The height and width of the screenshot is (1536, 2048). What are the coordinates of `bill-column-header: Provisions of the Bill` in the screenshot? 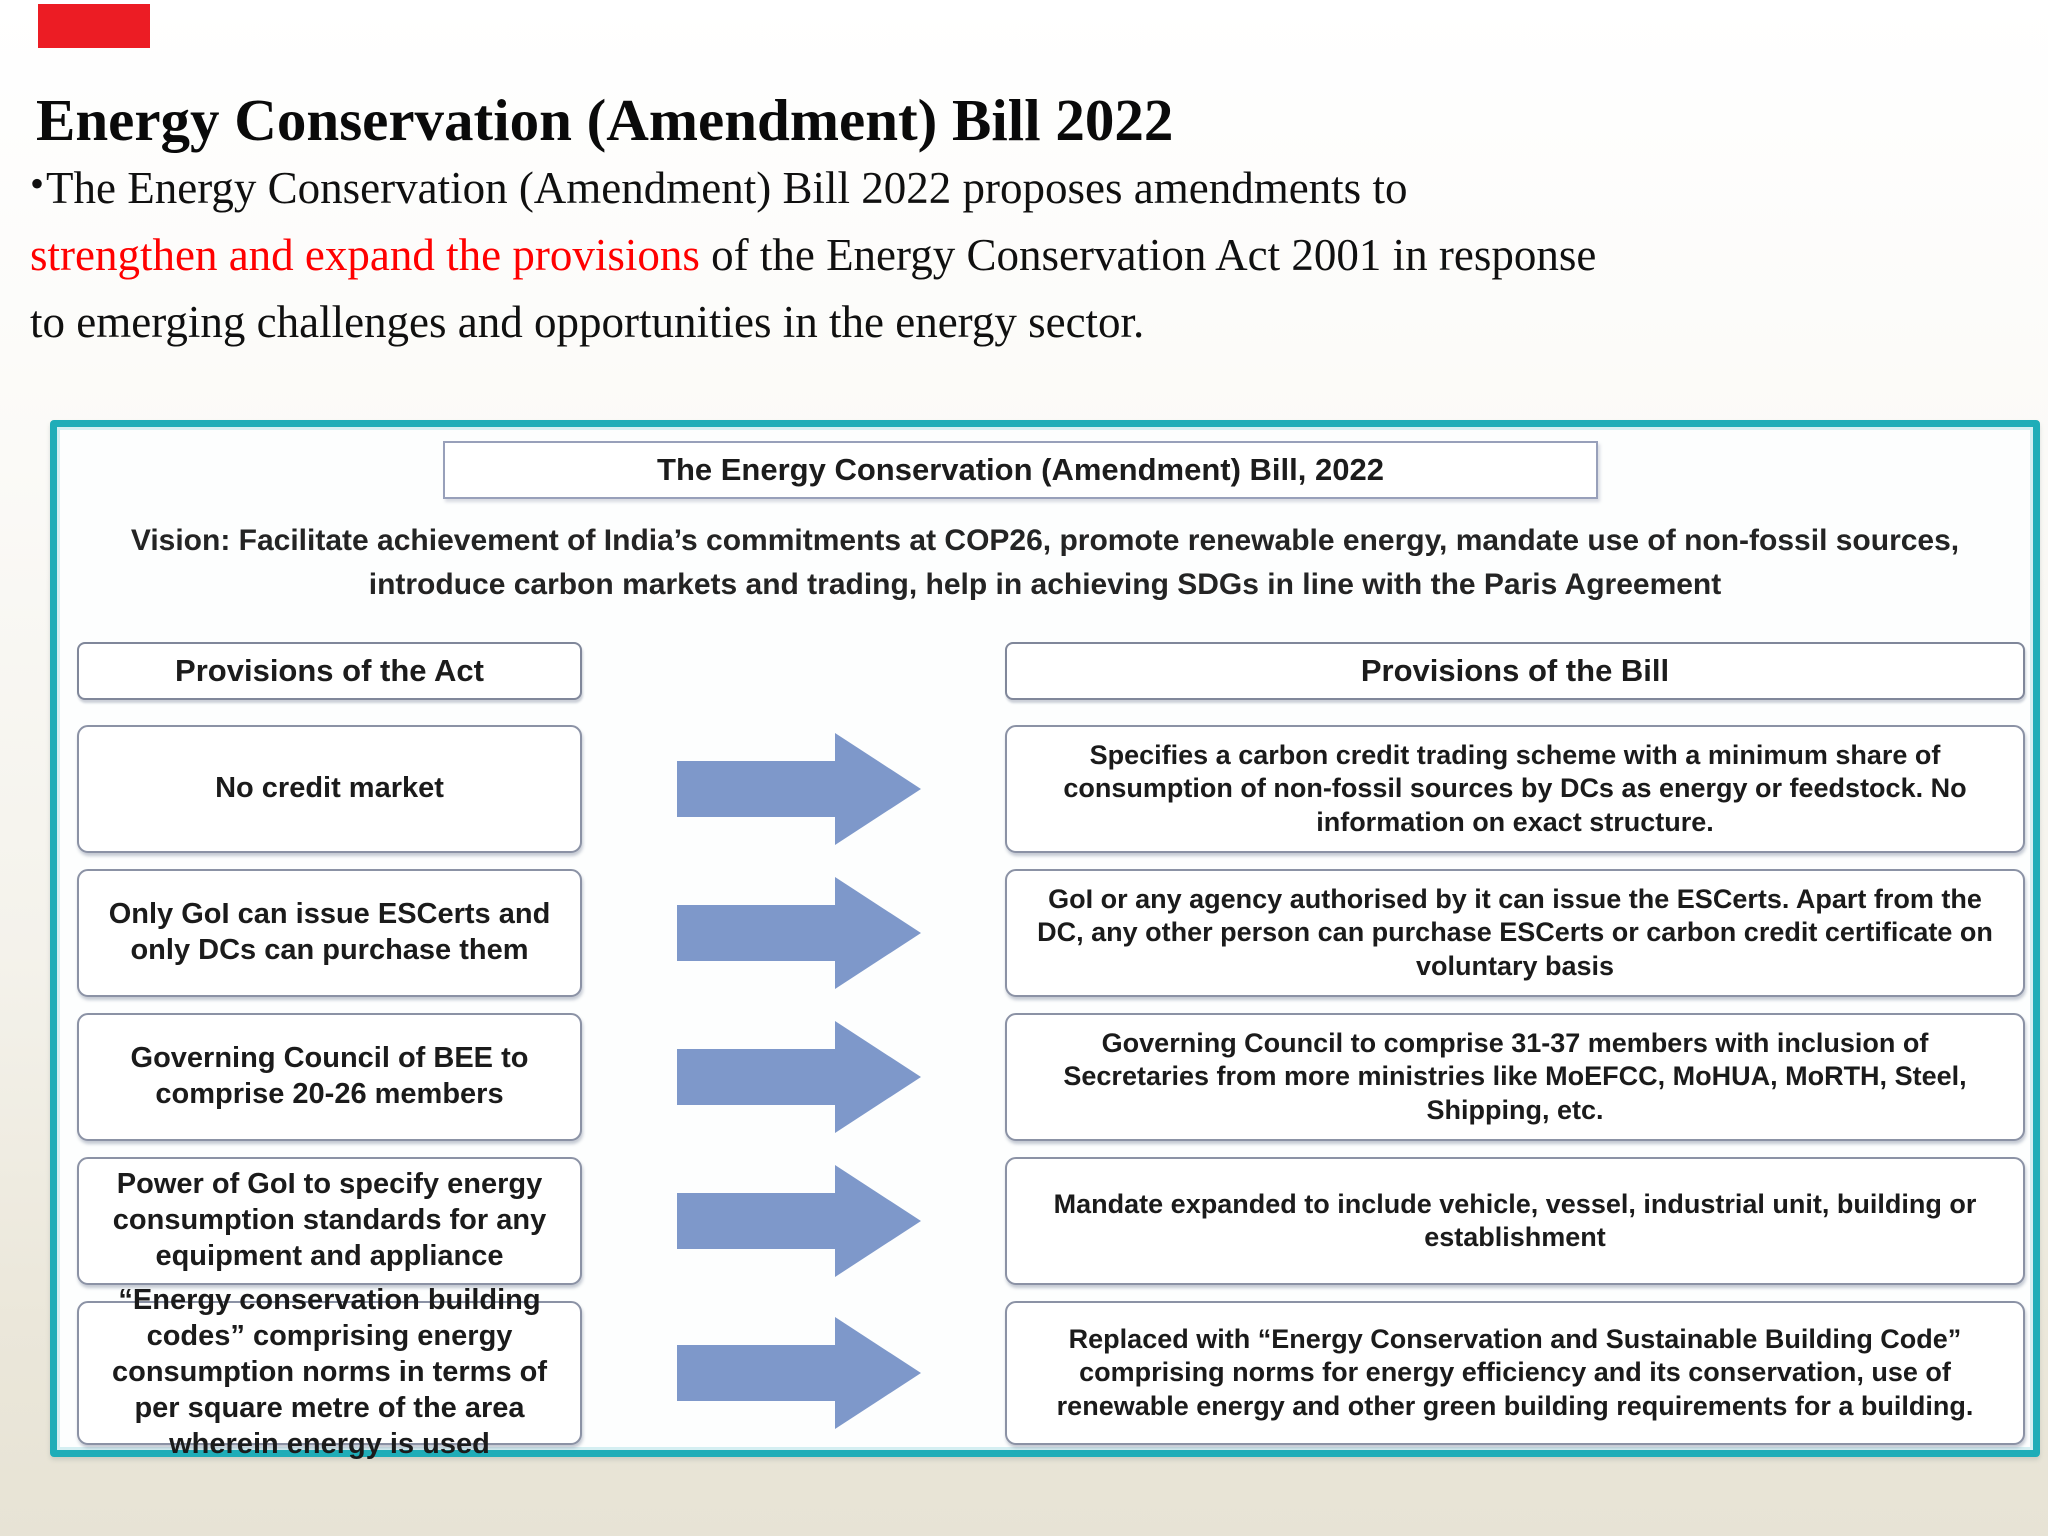 It's located at (1515, 671).